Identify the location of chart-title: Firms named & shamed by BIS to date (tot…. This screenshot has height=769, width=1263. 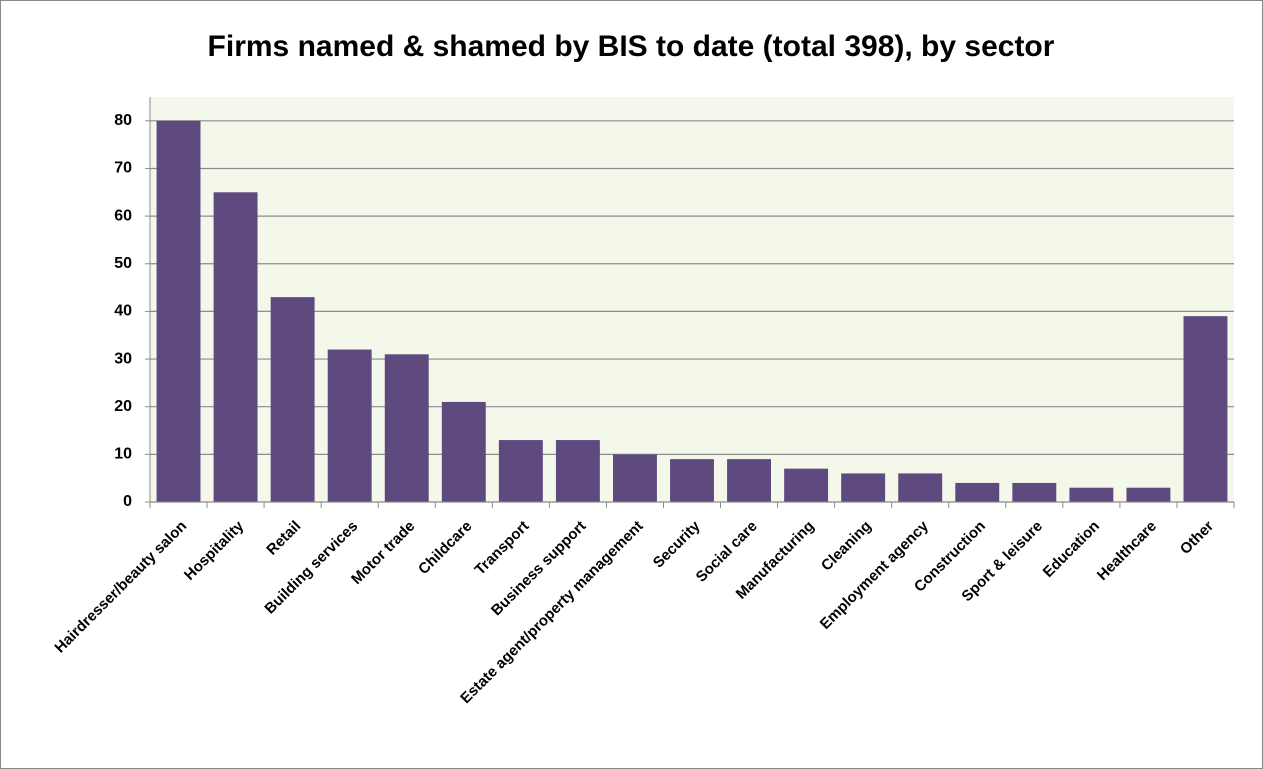
(631, 46).